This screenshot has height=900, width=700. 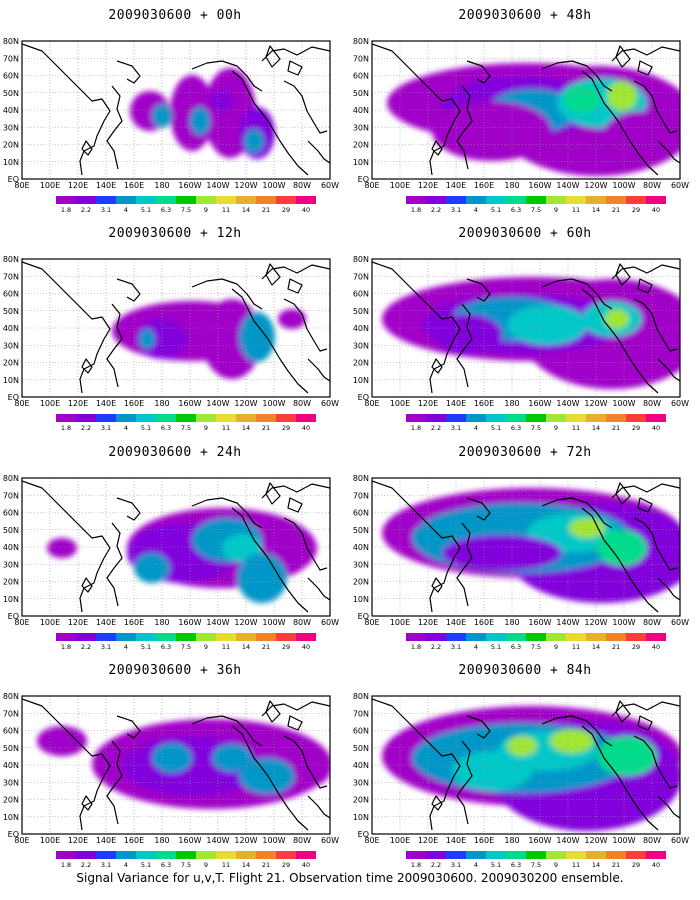 What do you see at coordinates (361, 76) in the screenshot?
I see `latitude-label: 60N` at bounding box center [361, 76].